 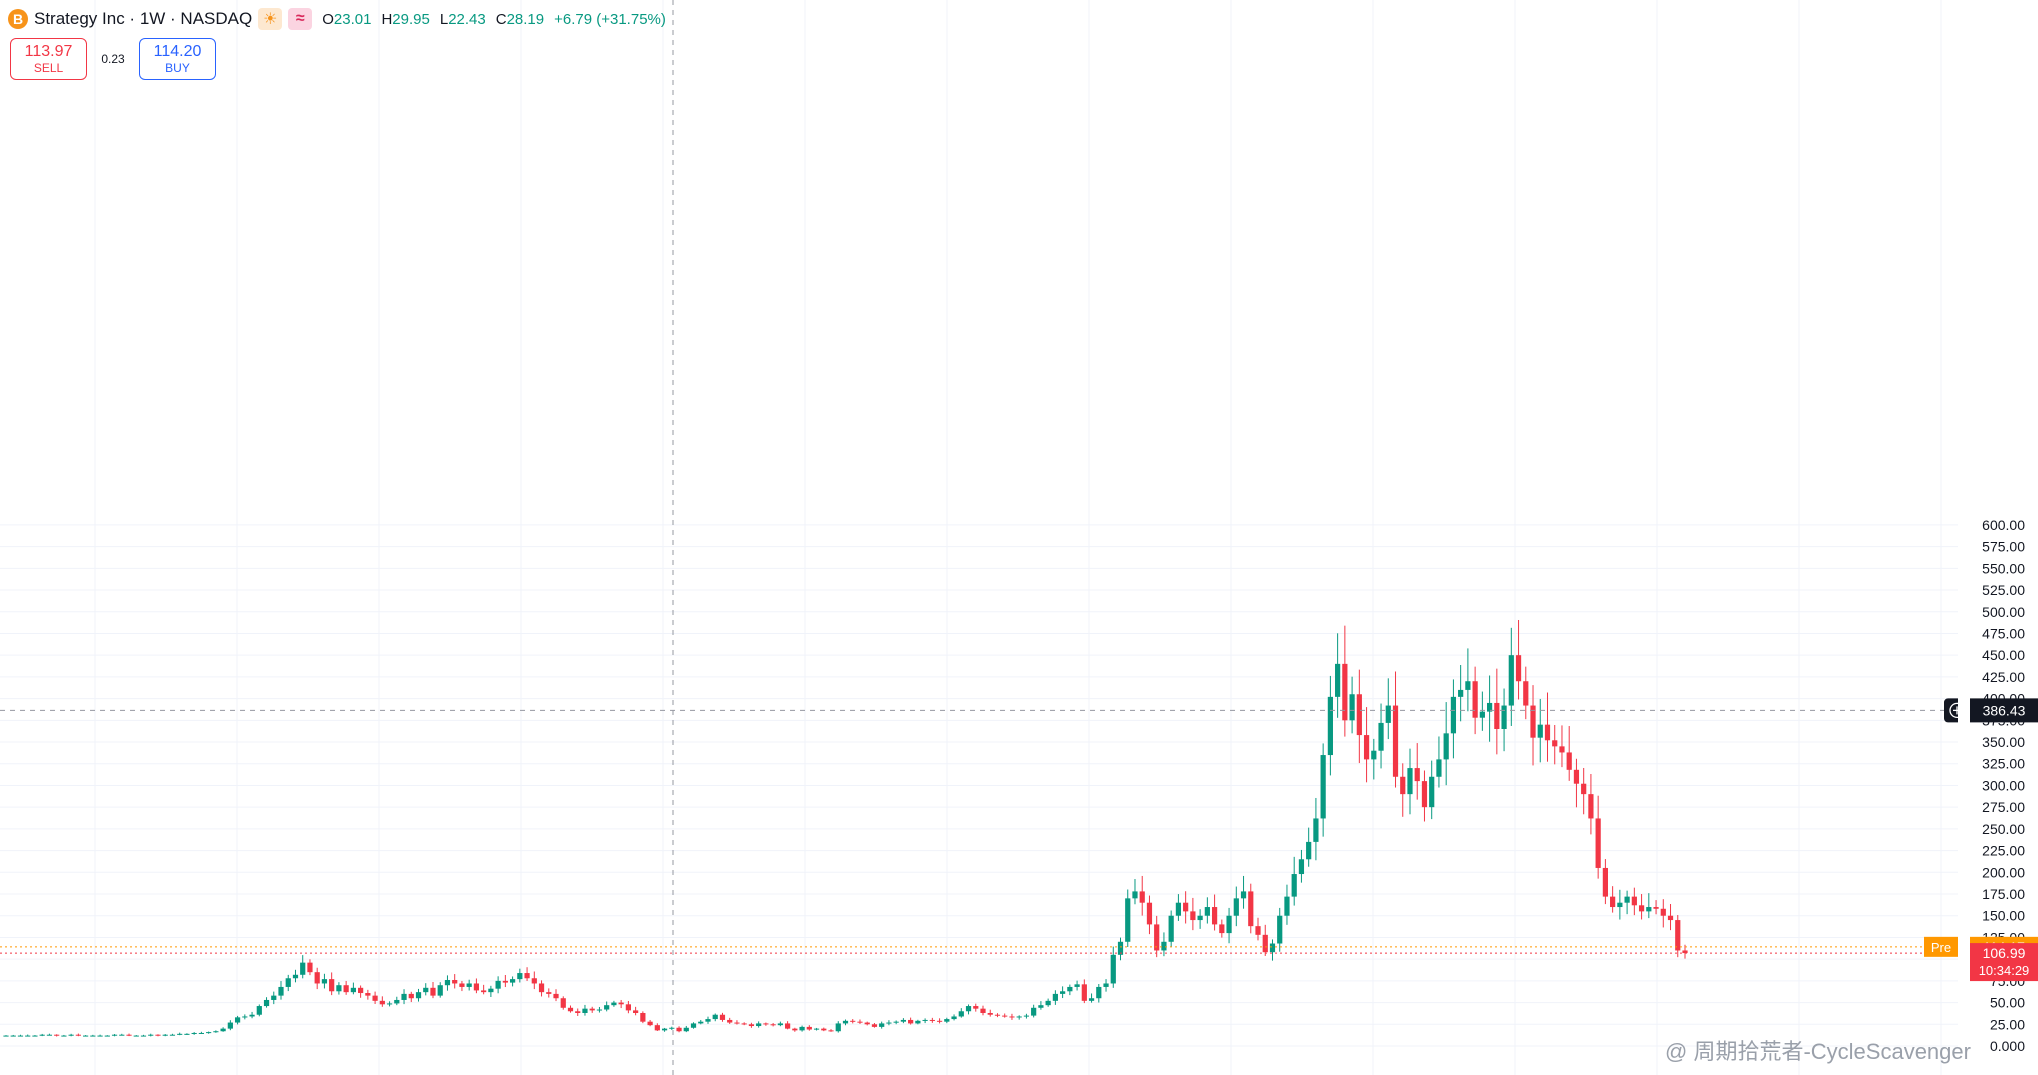 What do you see at coordinates (2003, 742) in the screenshot?
I see `price-tick-label: 350.00` at bounding box center [2003, 742].